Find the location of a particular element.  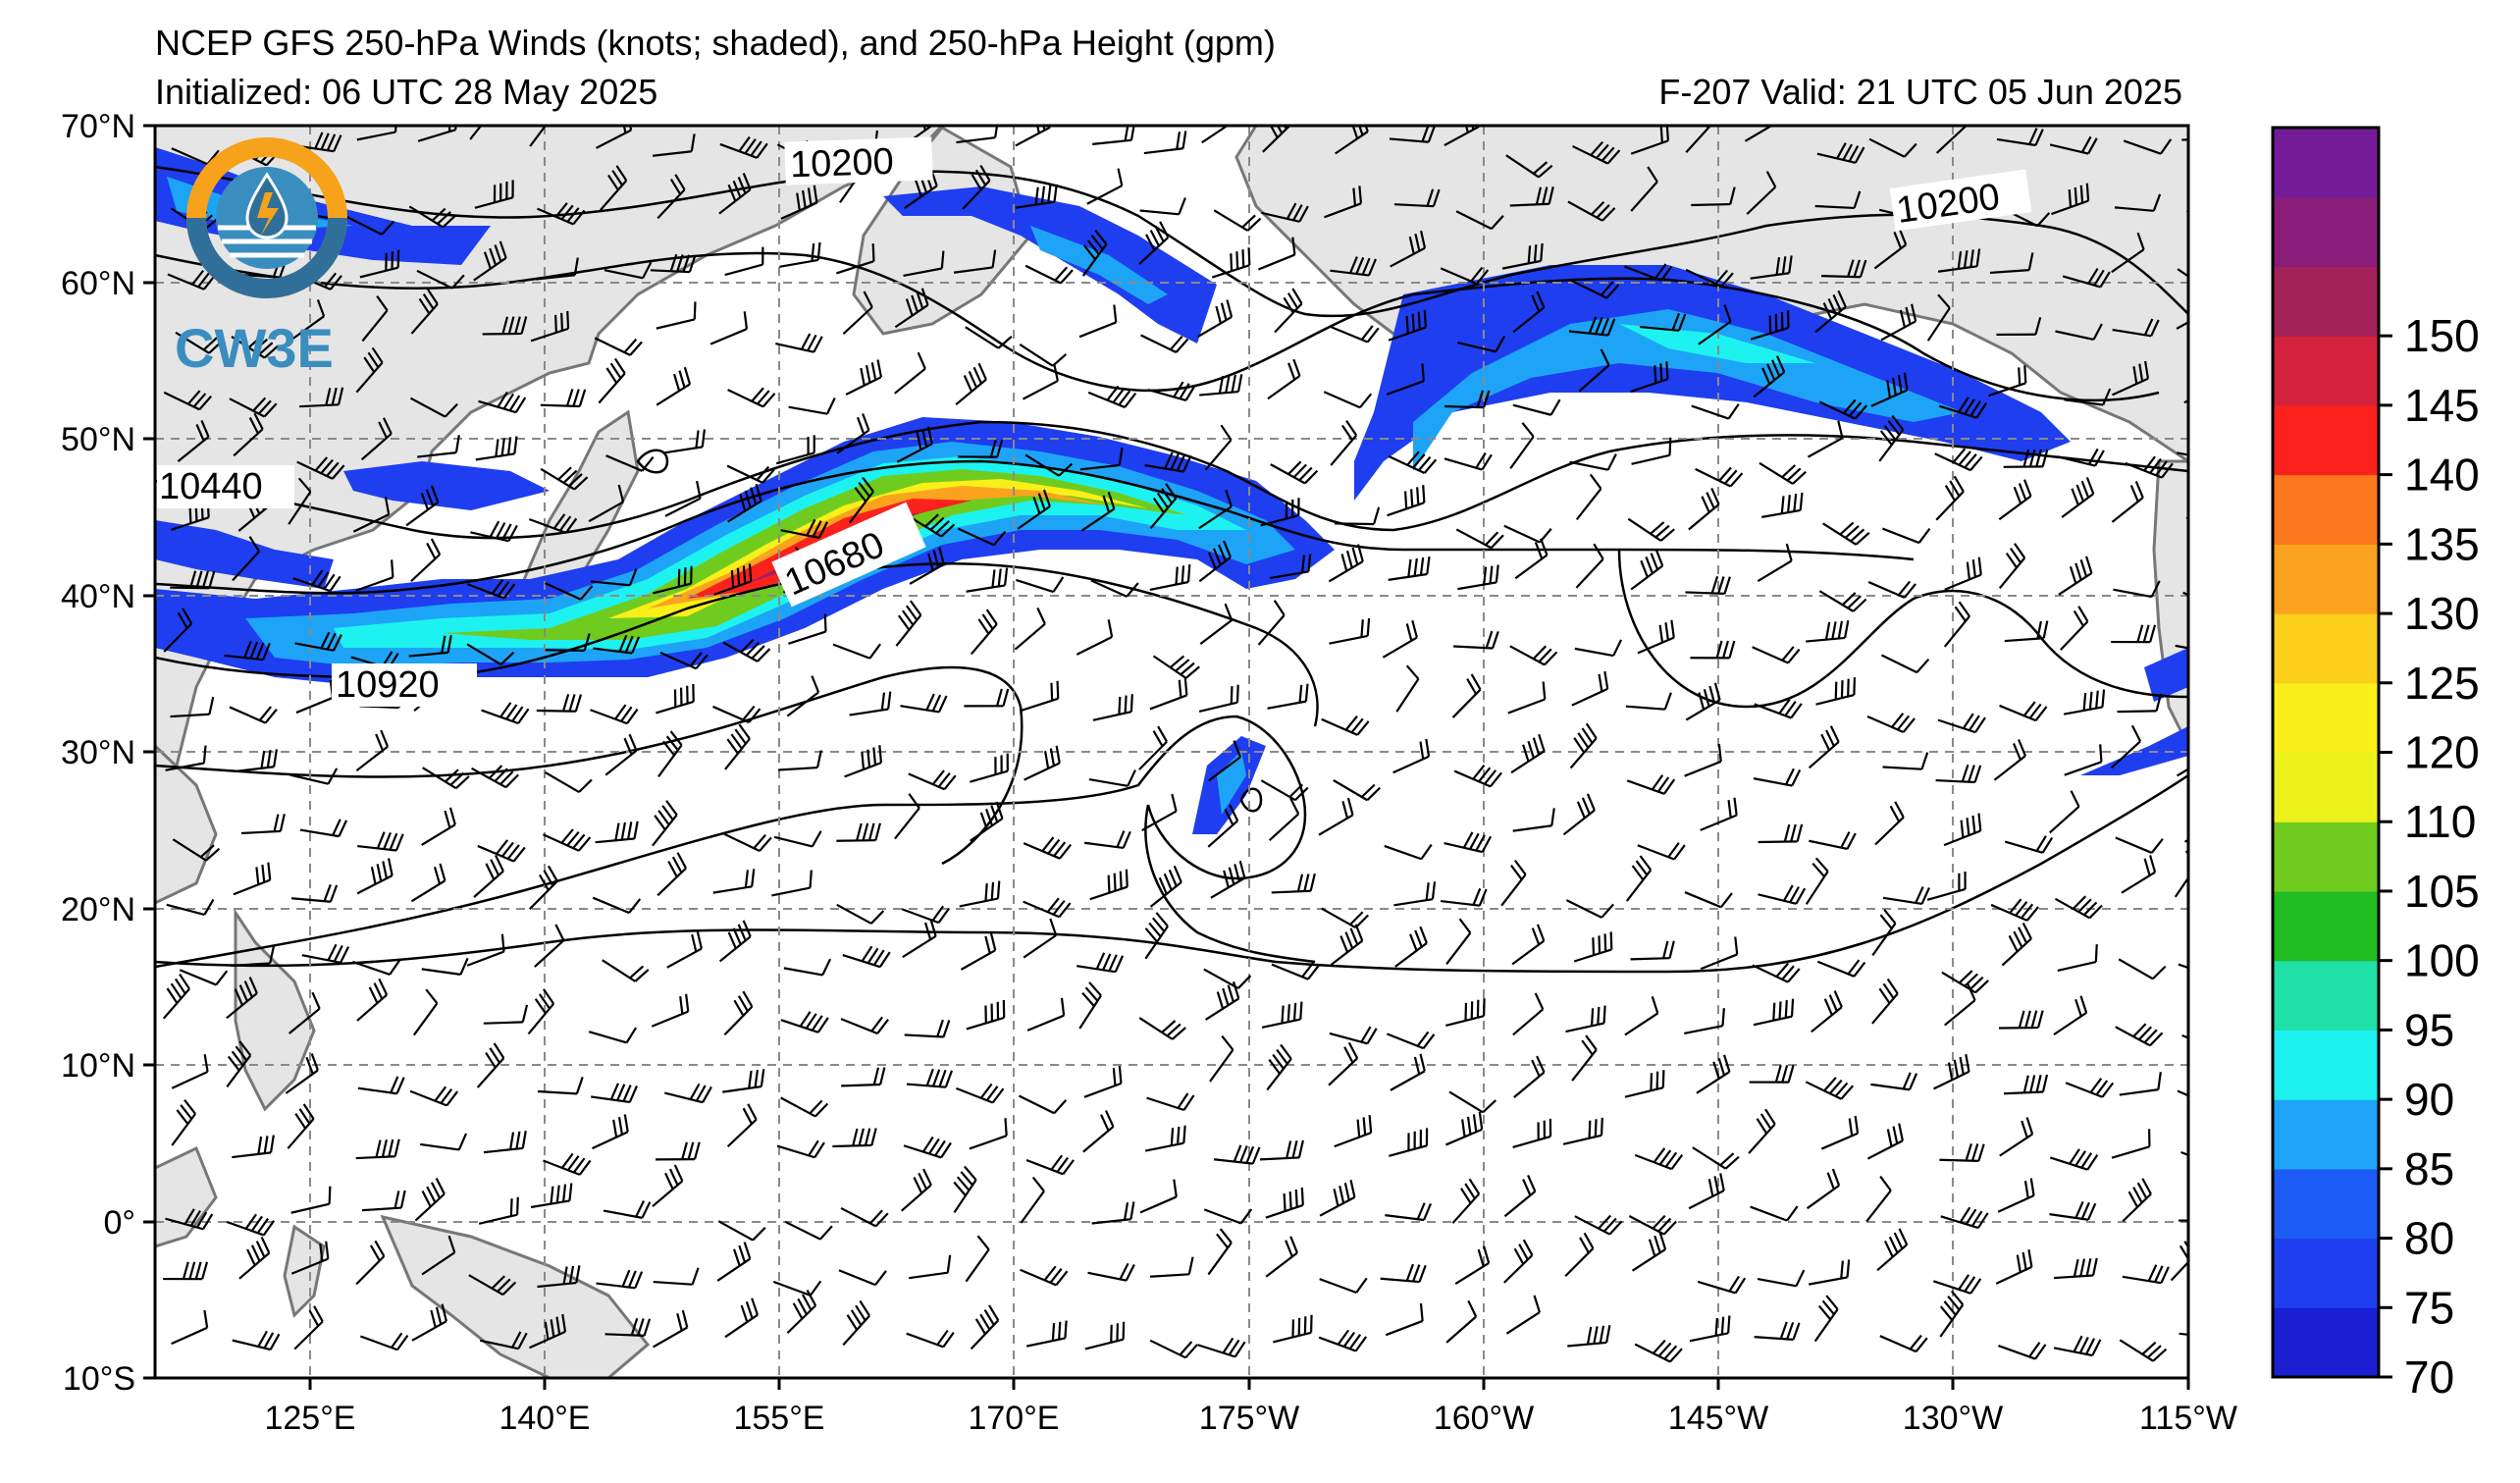

lon-label: 130°W is located at coordinates (1953, 1419).